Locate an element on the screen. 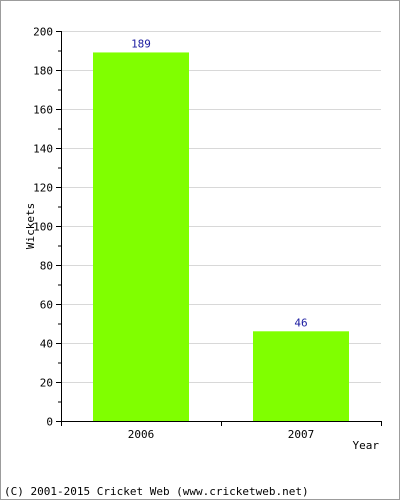 The width and height of the screenshot is (400, 500). bar-value-label: 46 is located at coordinates (300, 322).